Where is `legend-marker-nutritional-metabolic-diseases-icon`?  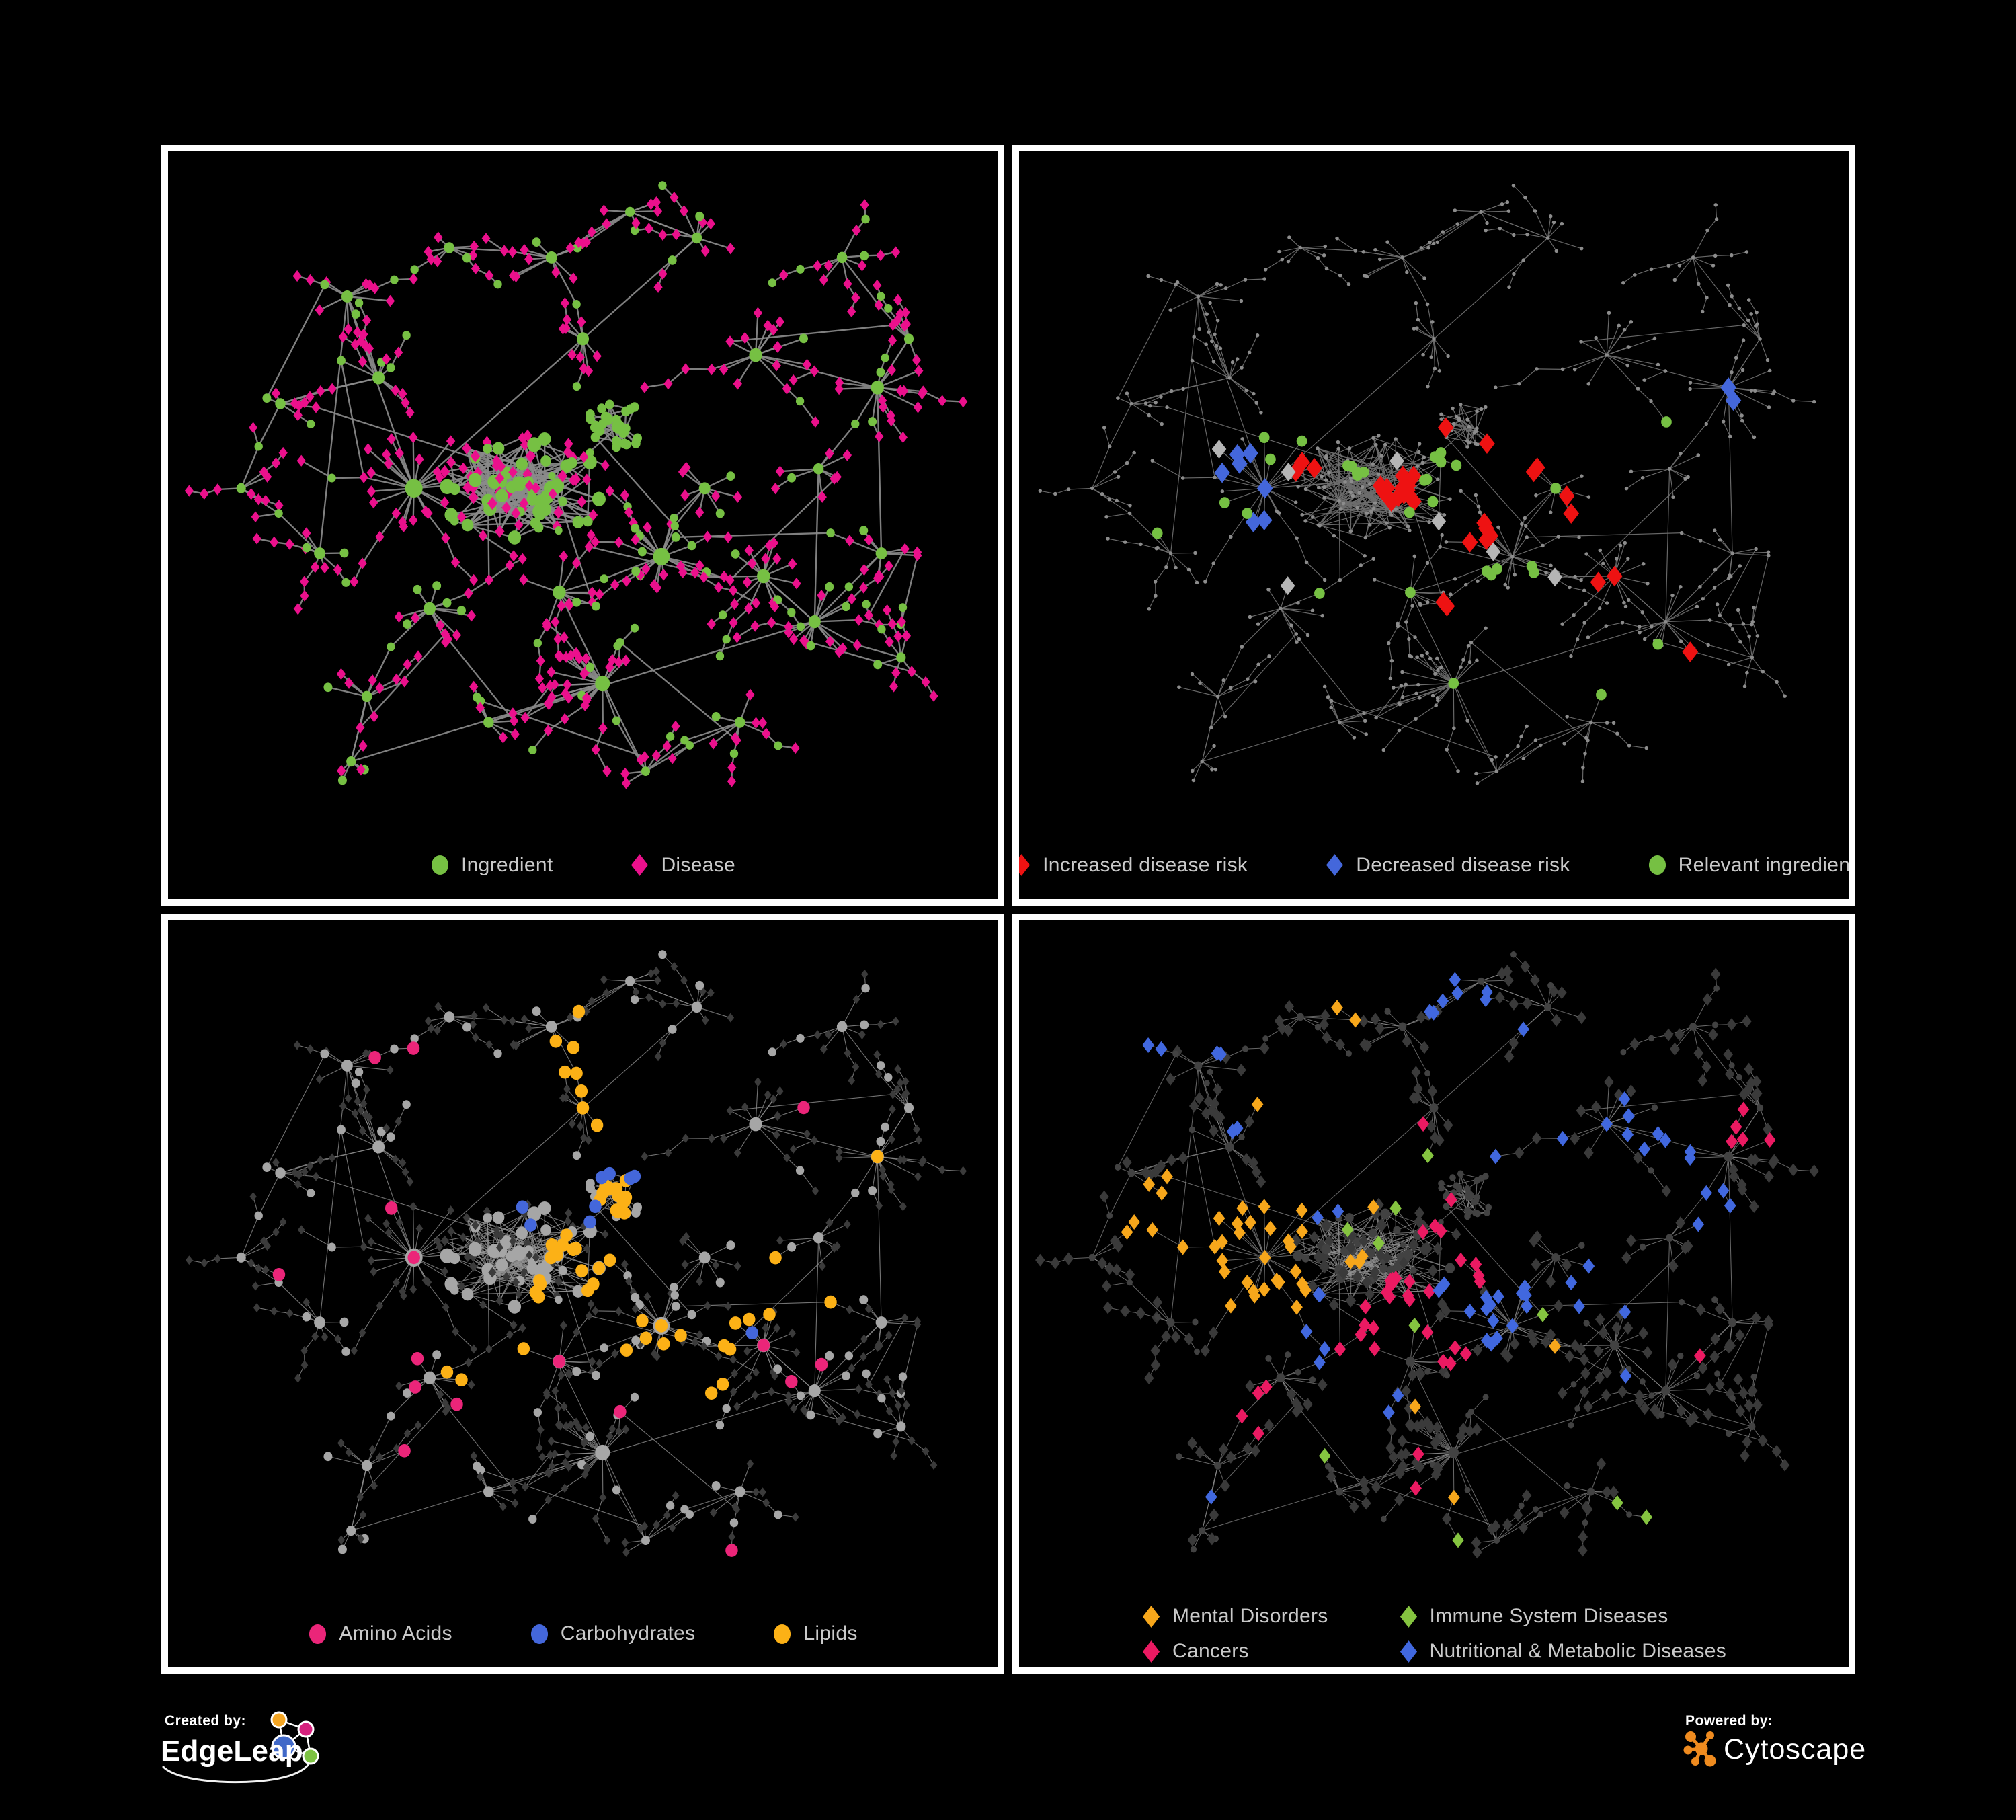 legend-marker-nutritional-metabolic-diseases-icon is located at coordinates (1408, 1651).